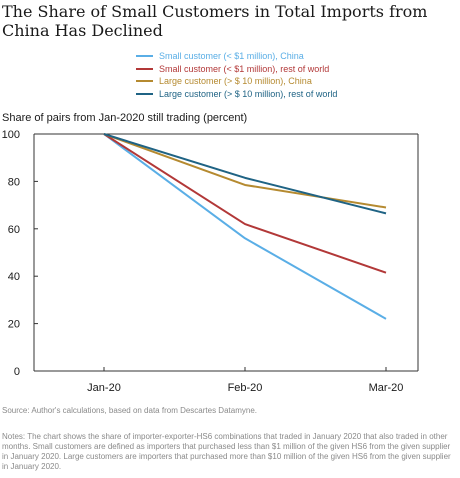 This screenshot has width=460, height=478. What do you see at coordinates (386, 388) in the screenshot?
I see `x-tick-label: Mar-20` at bounding box center [386, 388].